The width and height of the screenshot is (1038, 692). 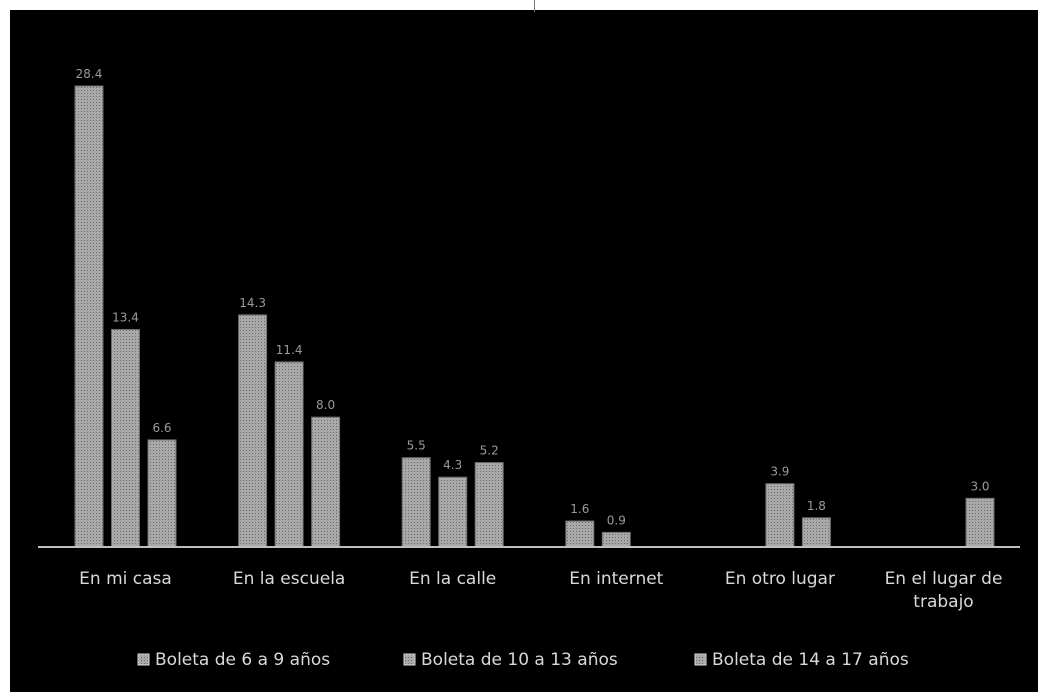 I want to click on value-label-2-4: 0.9, so click(x=616, y=520).